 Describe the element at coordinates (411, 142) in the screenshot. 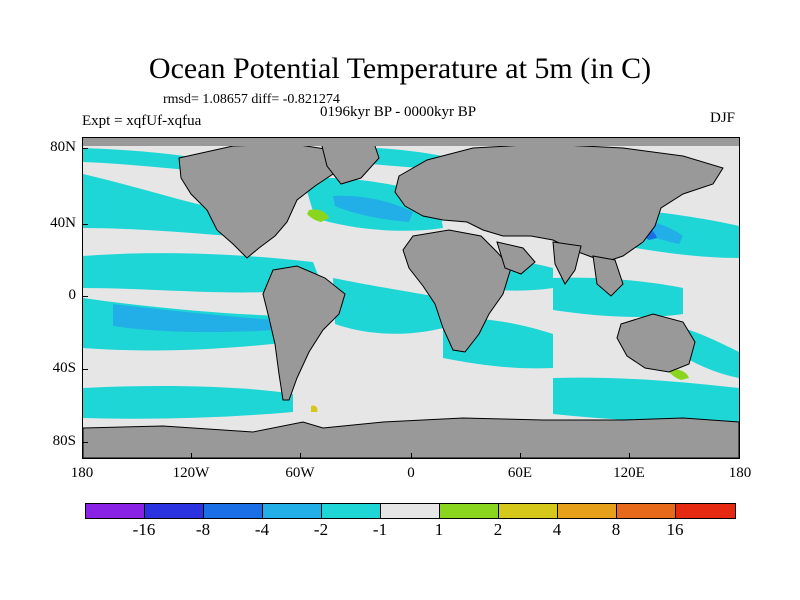

I see `arctic-land-strip` at that location.